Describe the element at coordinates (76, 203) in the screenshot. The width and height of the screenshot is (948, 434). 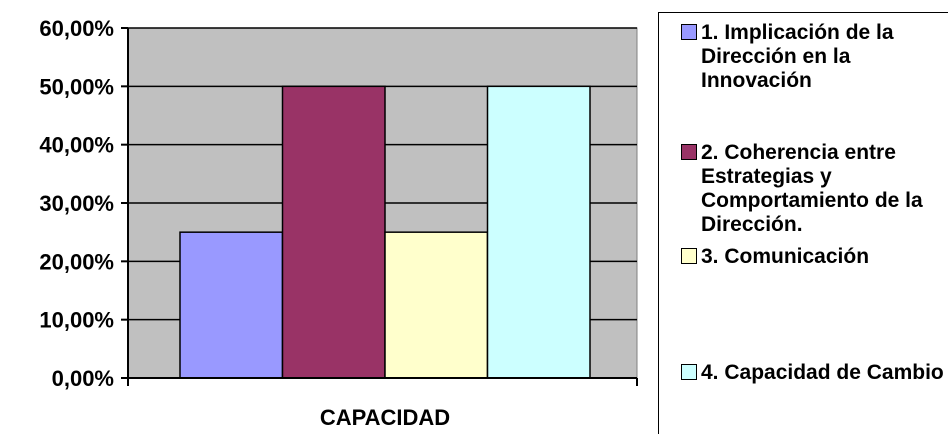
I see `y-tick-label: 30,00%` at that location.